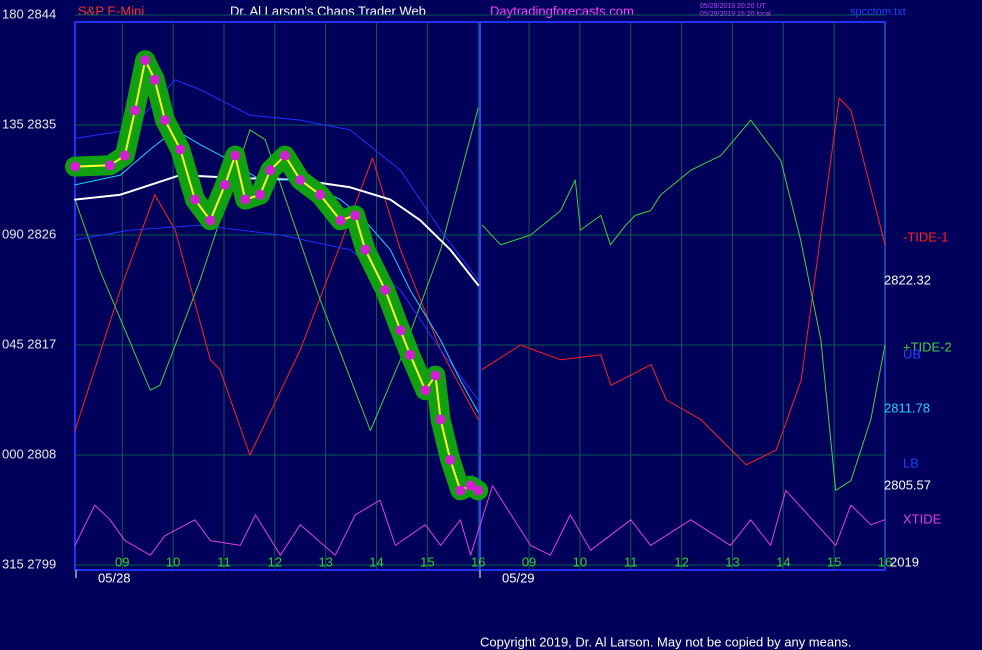  Describe the element at coordinates (29, 453) in the screenshot. I see `y-tick-label: 000 2808` at that location.